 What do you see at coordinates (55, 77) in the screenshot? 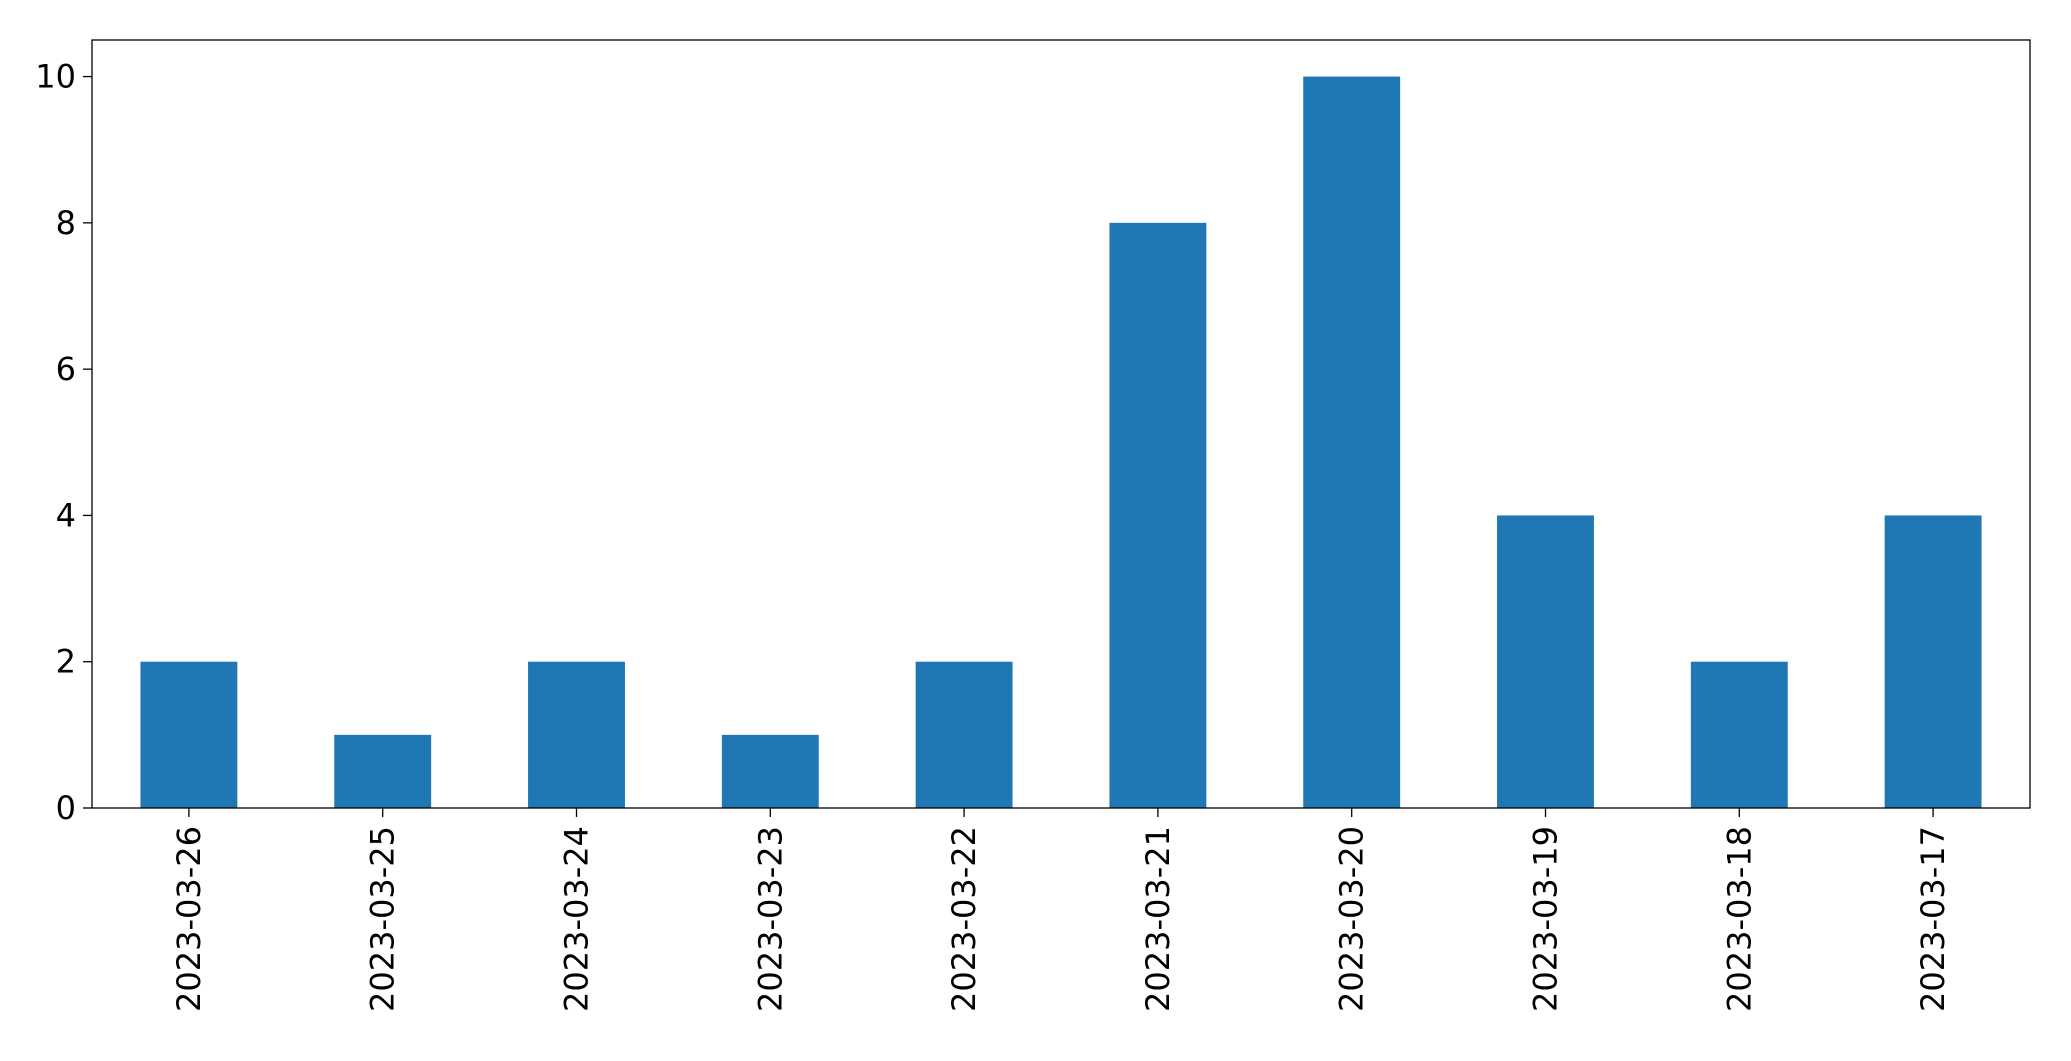
I see `y-tick-label: 10` at bounding box center [55, 77].